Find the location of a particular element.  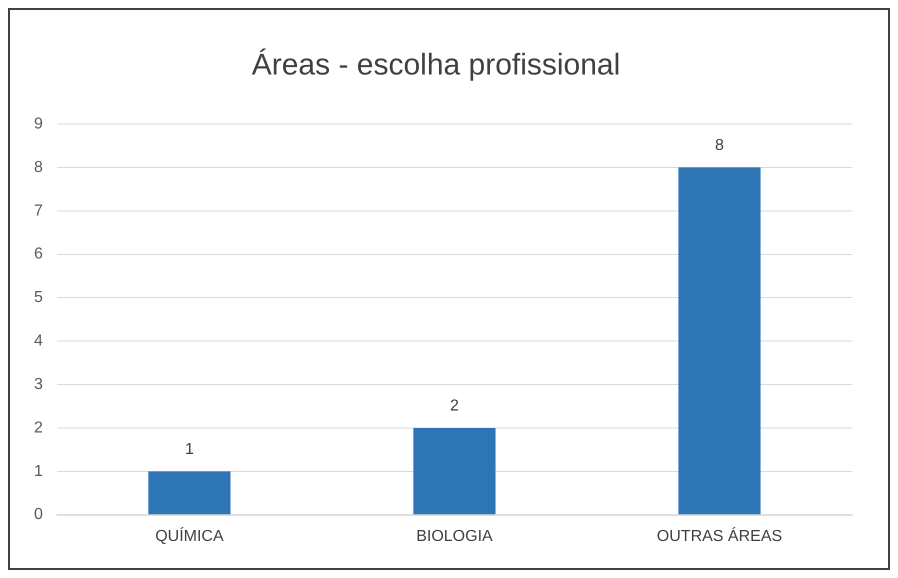

y-tick-label: 7 is located at coordinates (38, 211).